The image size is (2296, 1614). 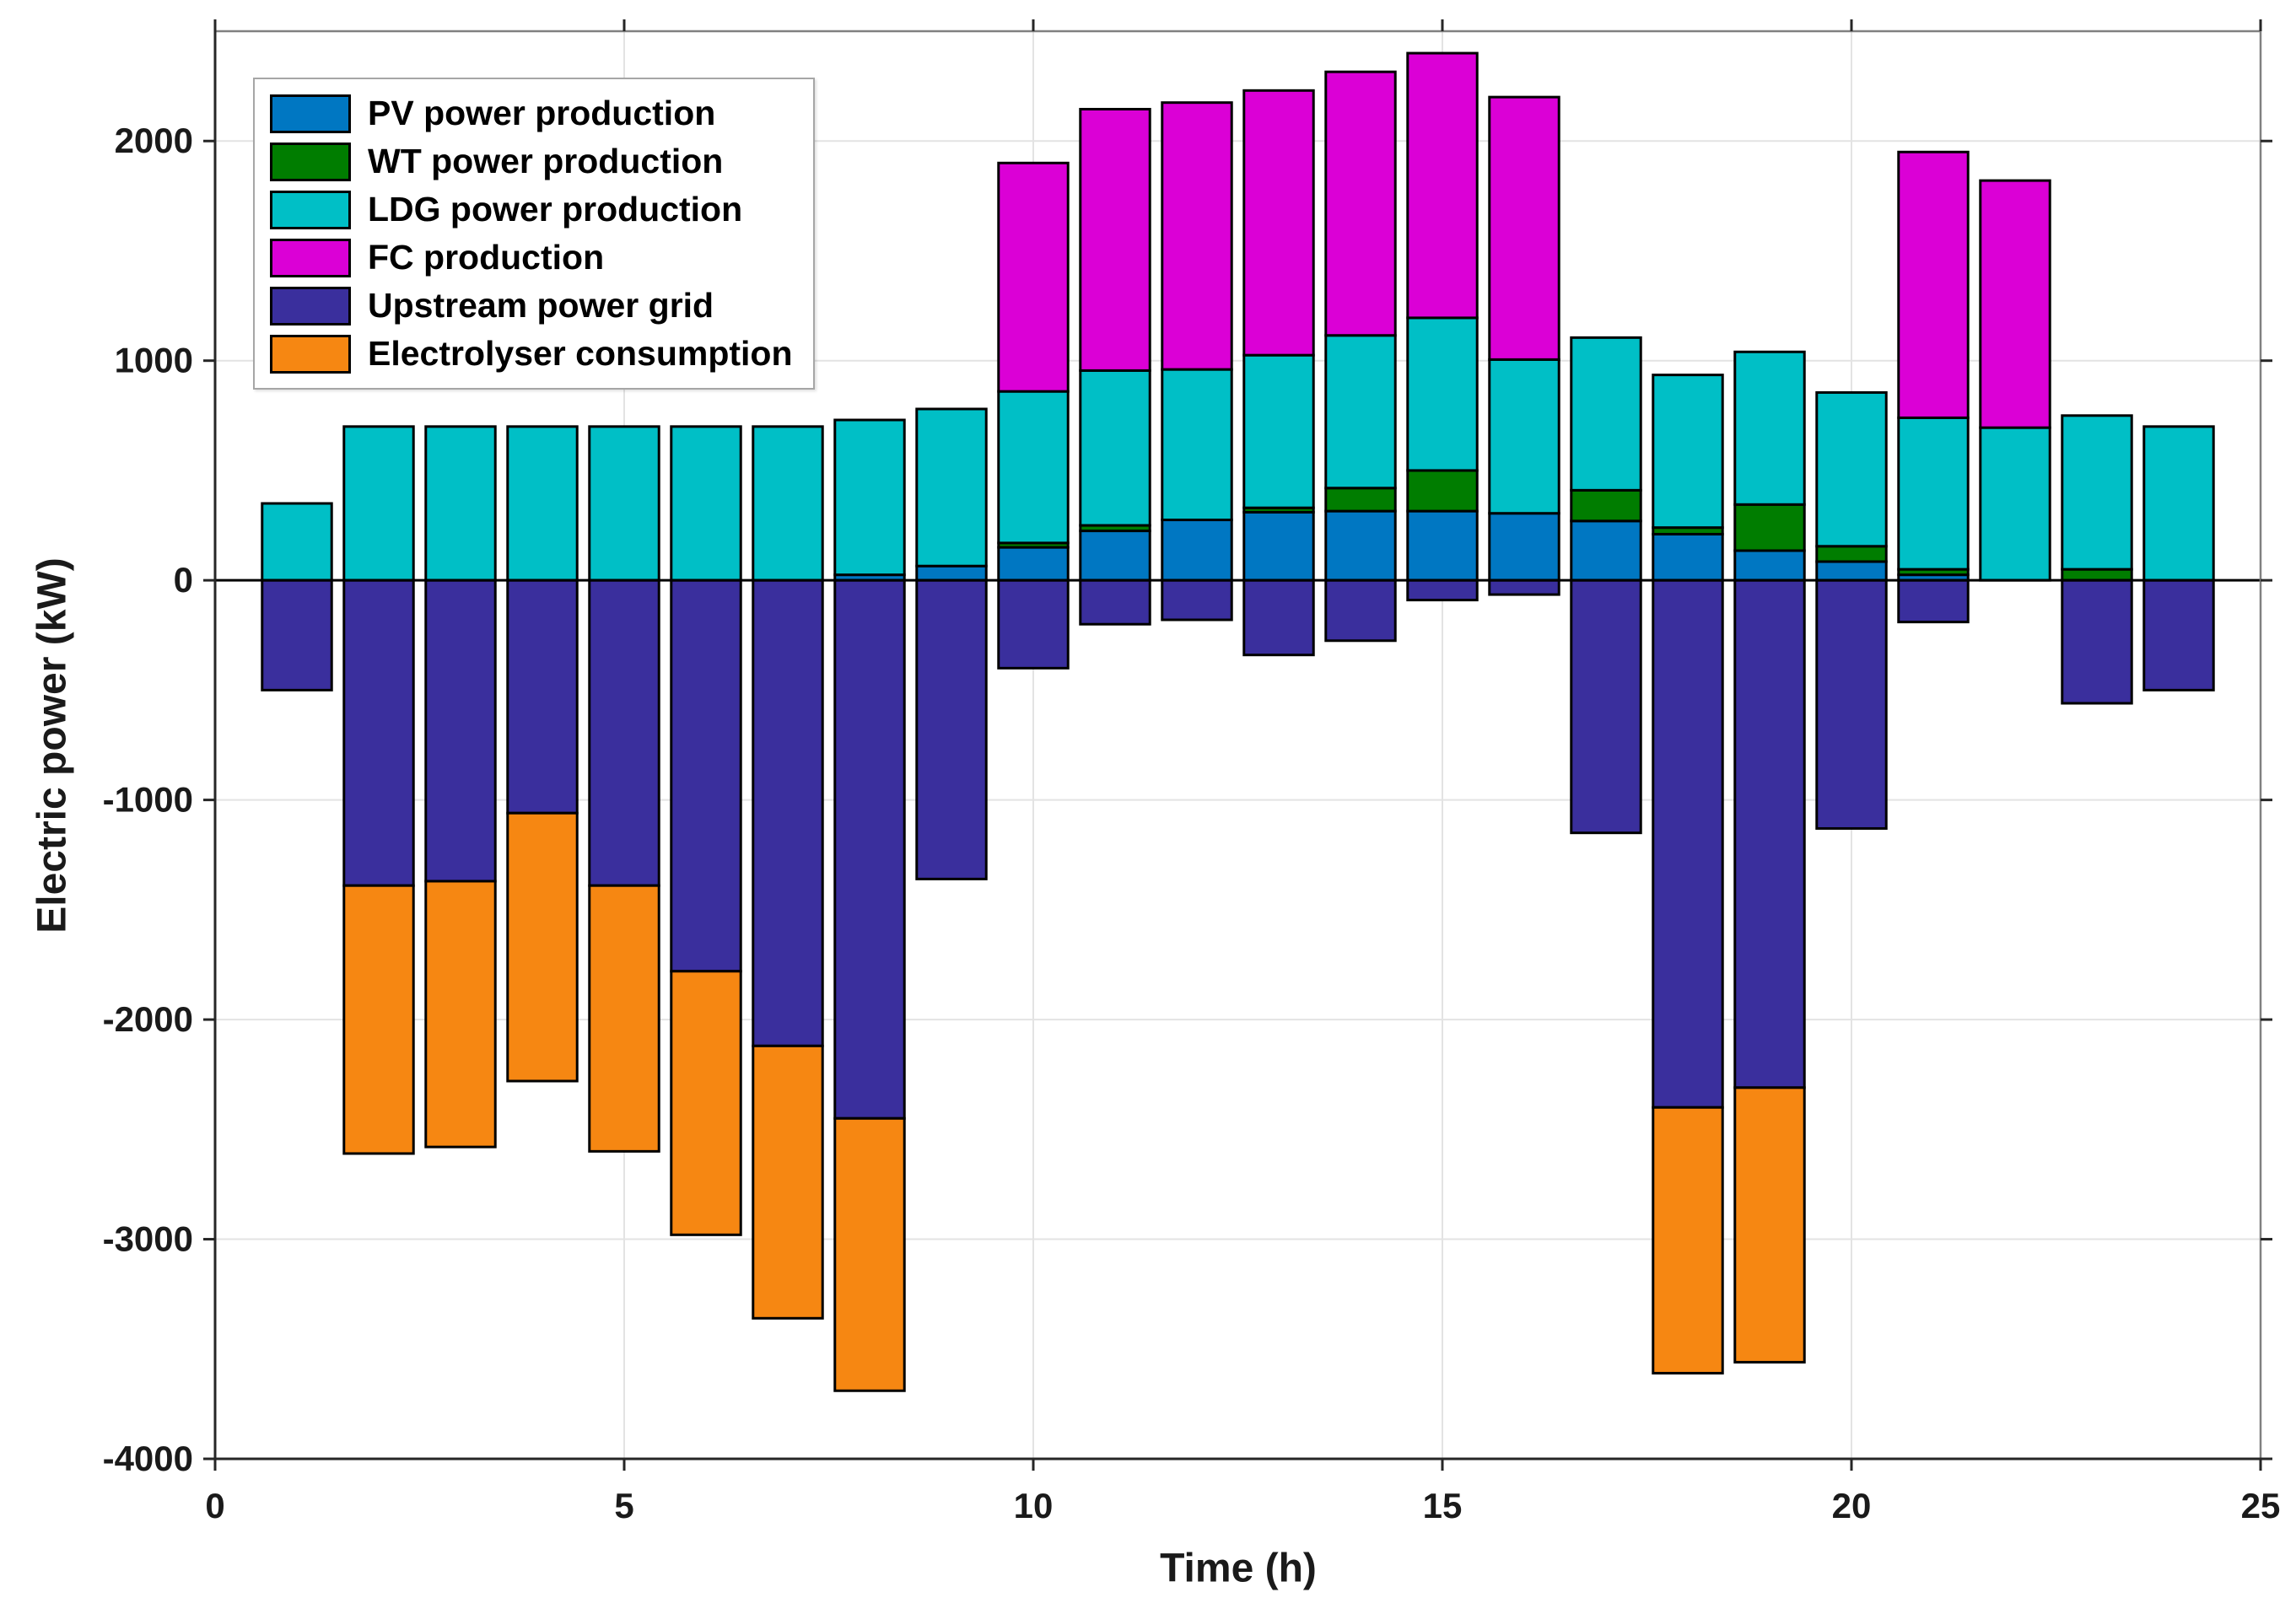 What do you see at coordinates (148, 800) in the screenshot?
I see `y-tick-label: -1000` at bounding box center [148, 800].